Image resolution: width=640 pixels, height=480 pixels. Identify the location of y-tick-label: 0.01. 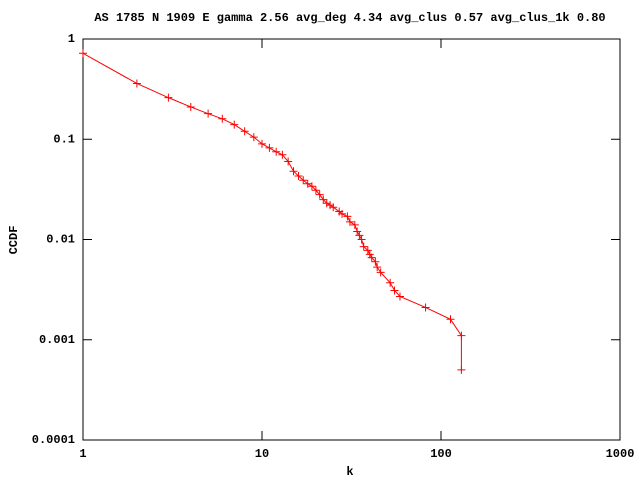
(60, 240).